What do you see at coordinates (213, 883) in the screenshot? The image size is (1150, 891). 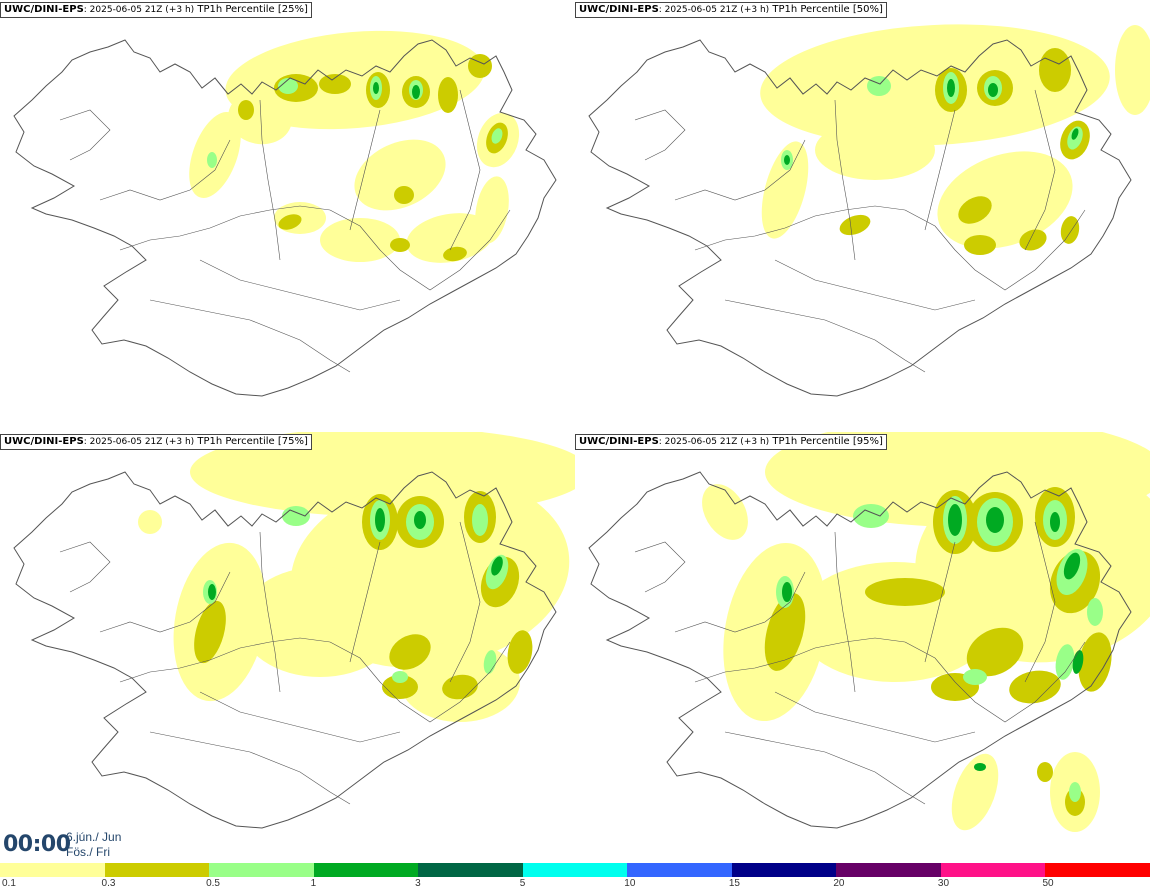 I see `legend-tick-label: 0.5` at bounding box center [213, 883].